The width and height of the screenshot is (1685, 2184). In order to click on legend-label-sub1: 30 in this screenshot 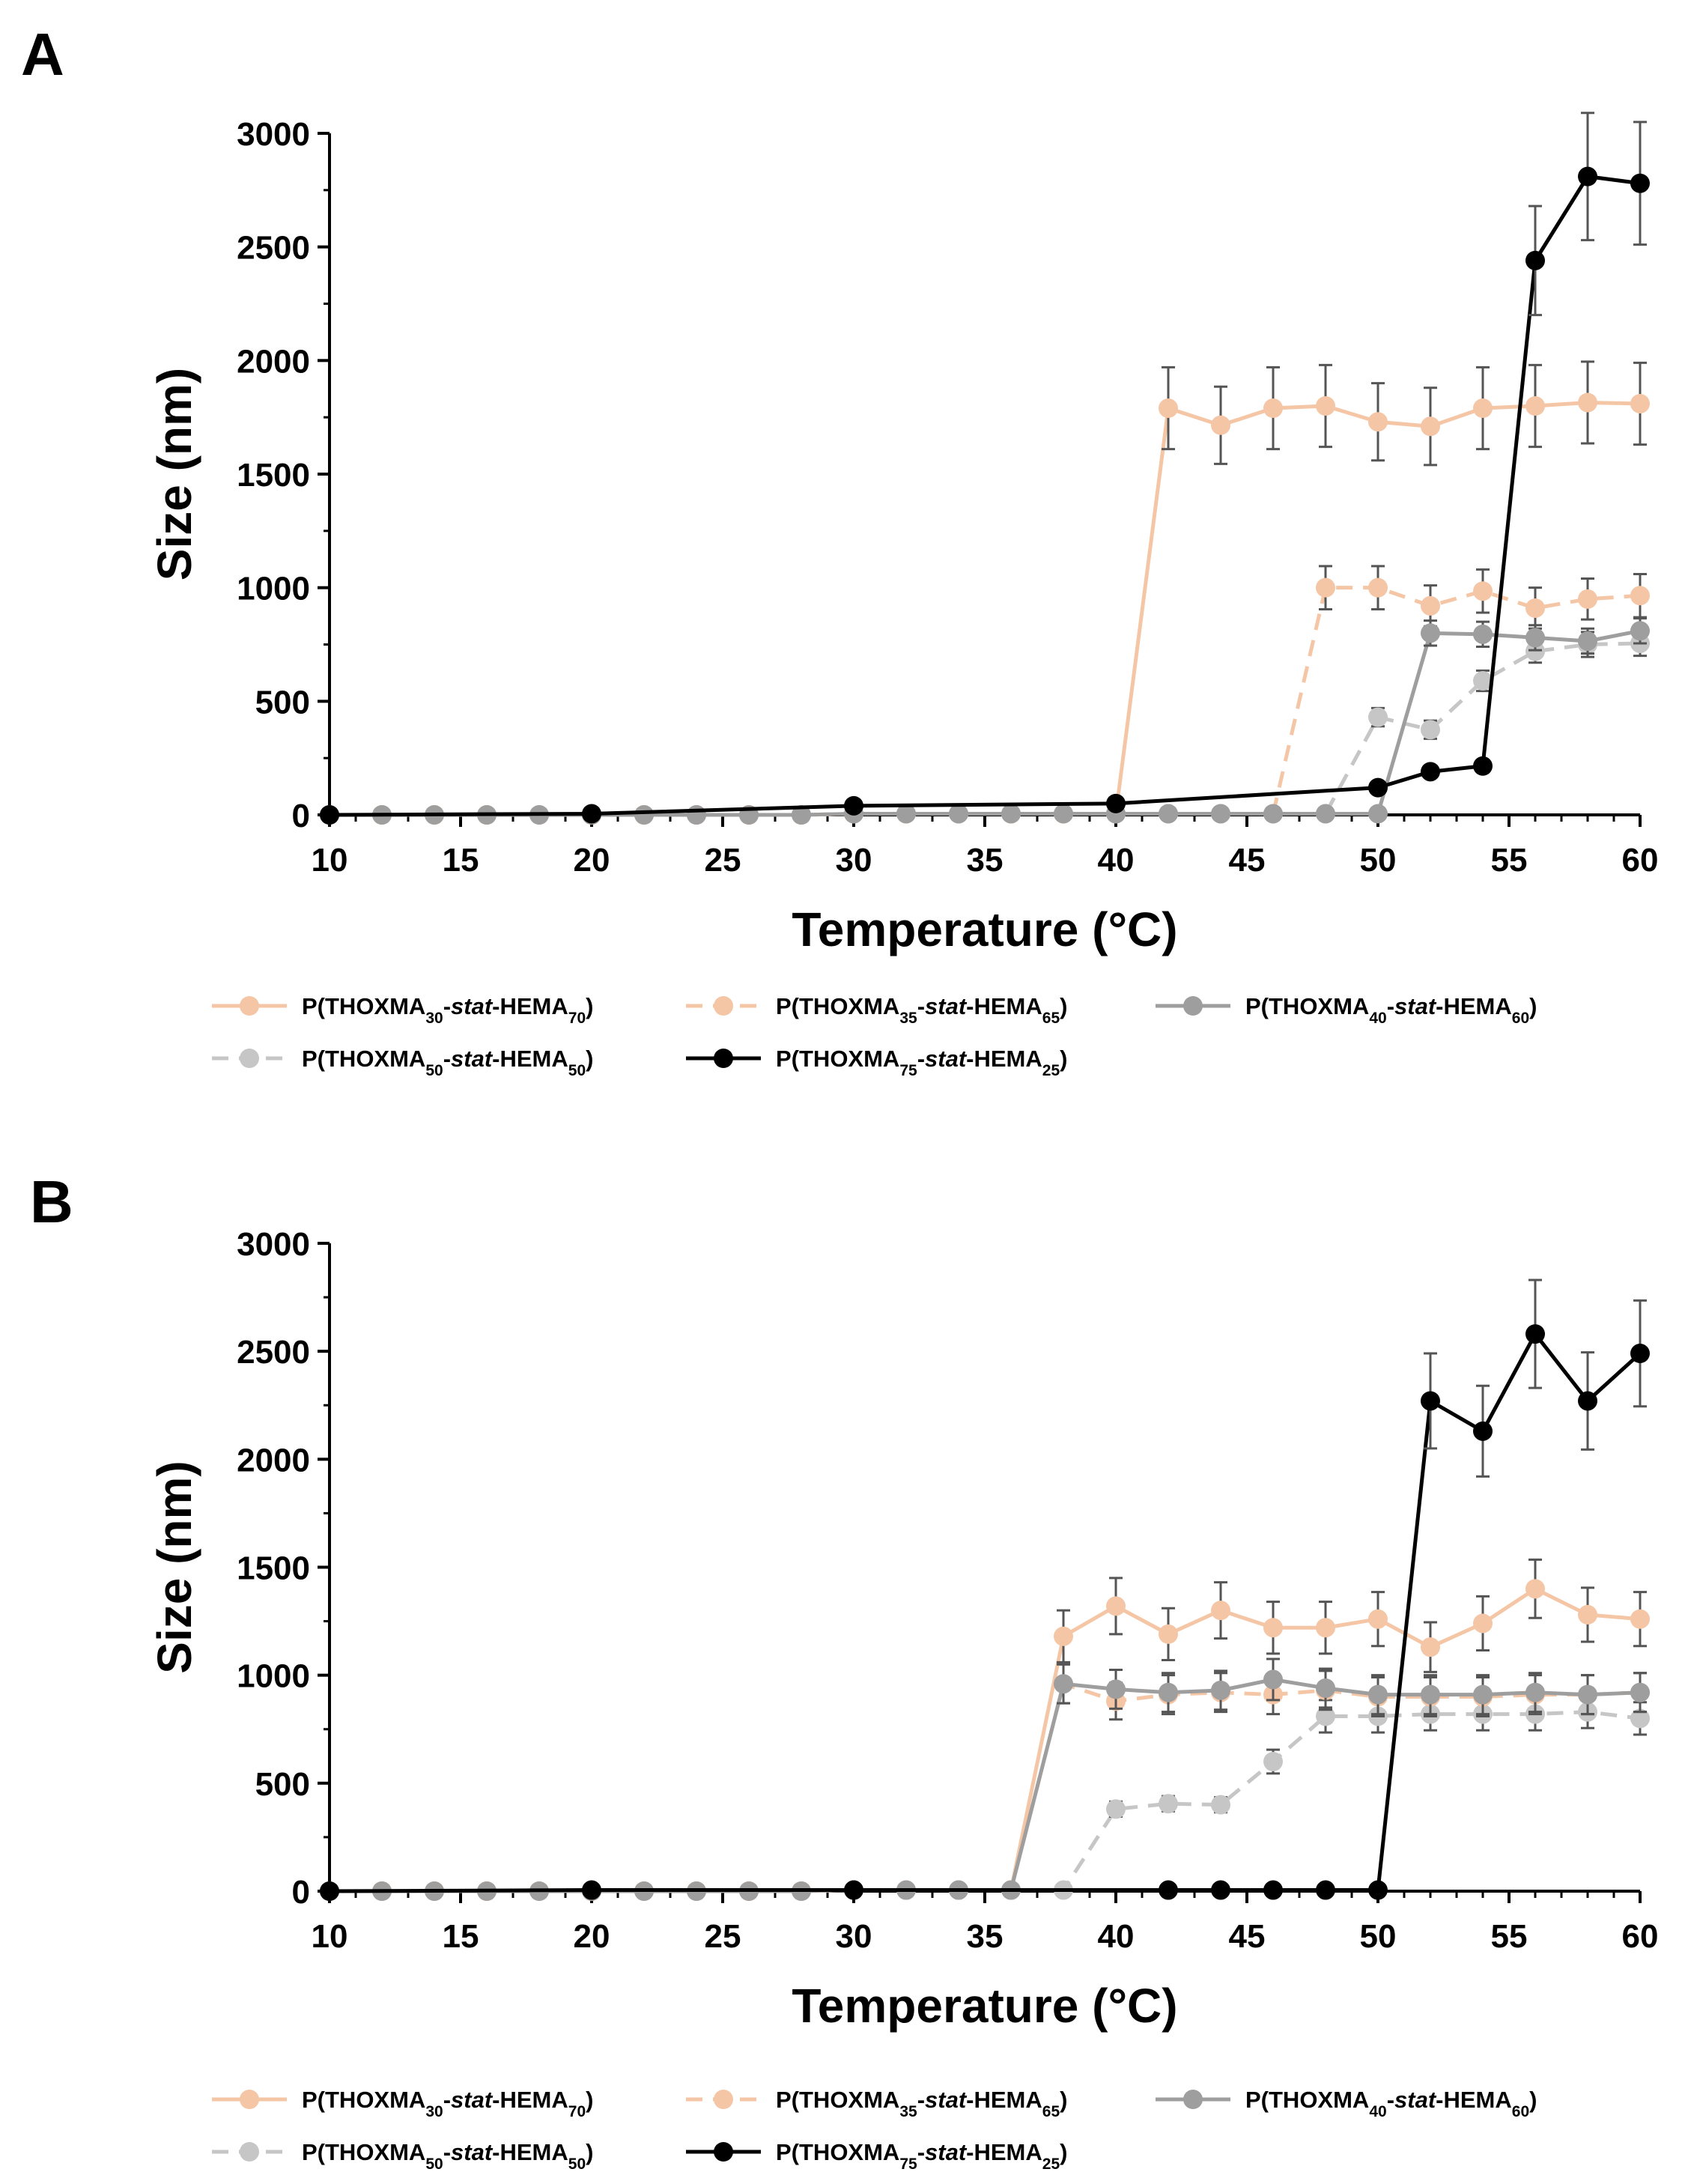, I will do `click(434, 2111)`.